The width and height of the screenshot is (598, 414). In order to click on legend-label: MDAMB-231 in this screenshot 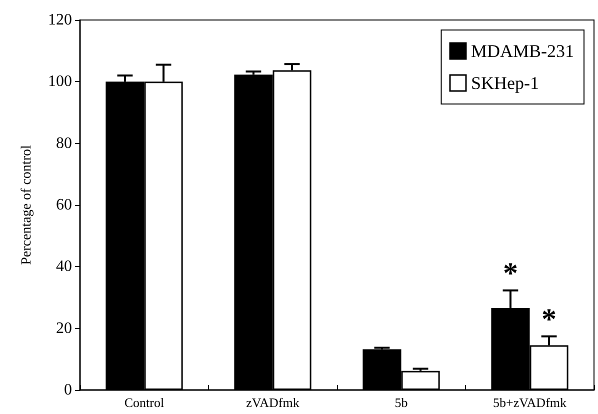, I will do `click(522, 51)`.